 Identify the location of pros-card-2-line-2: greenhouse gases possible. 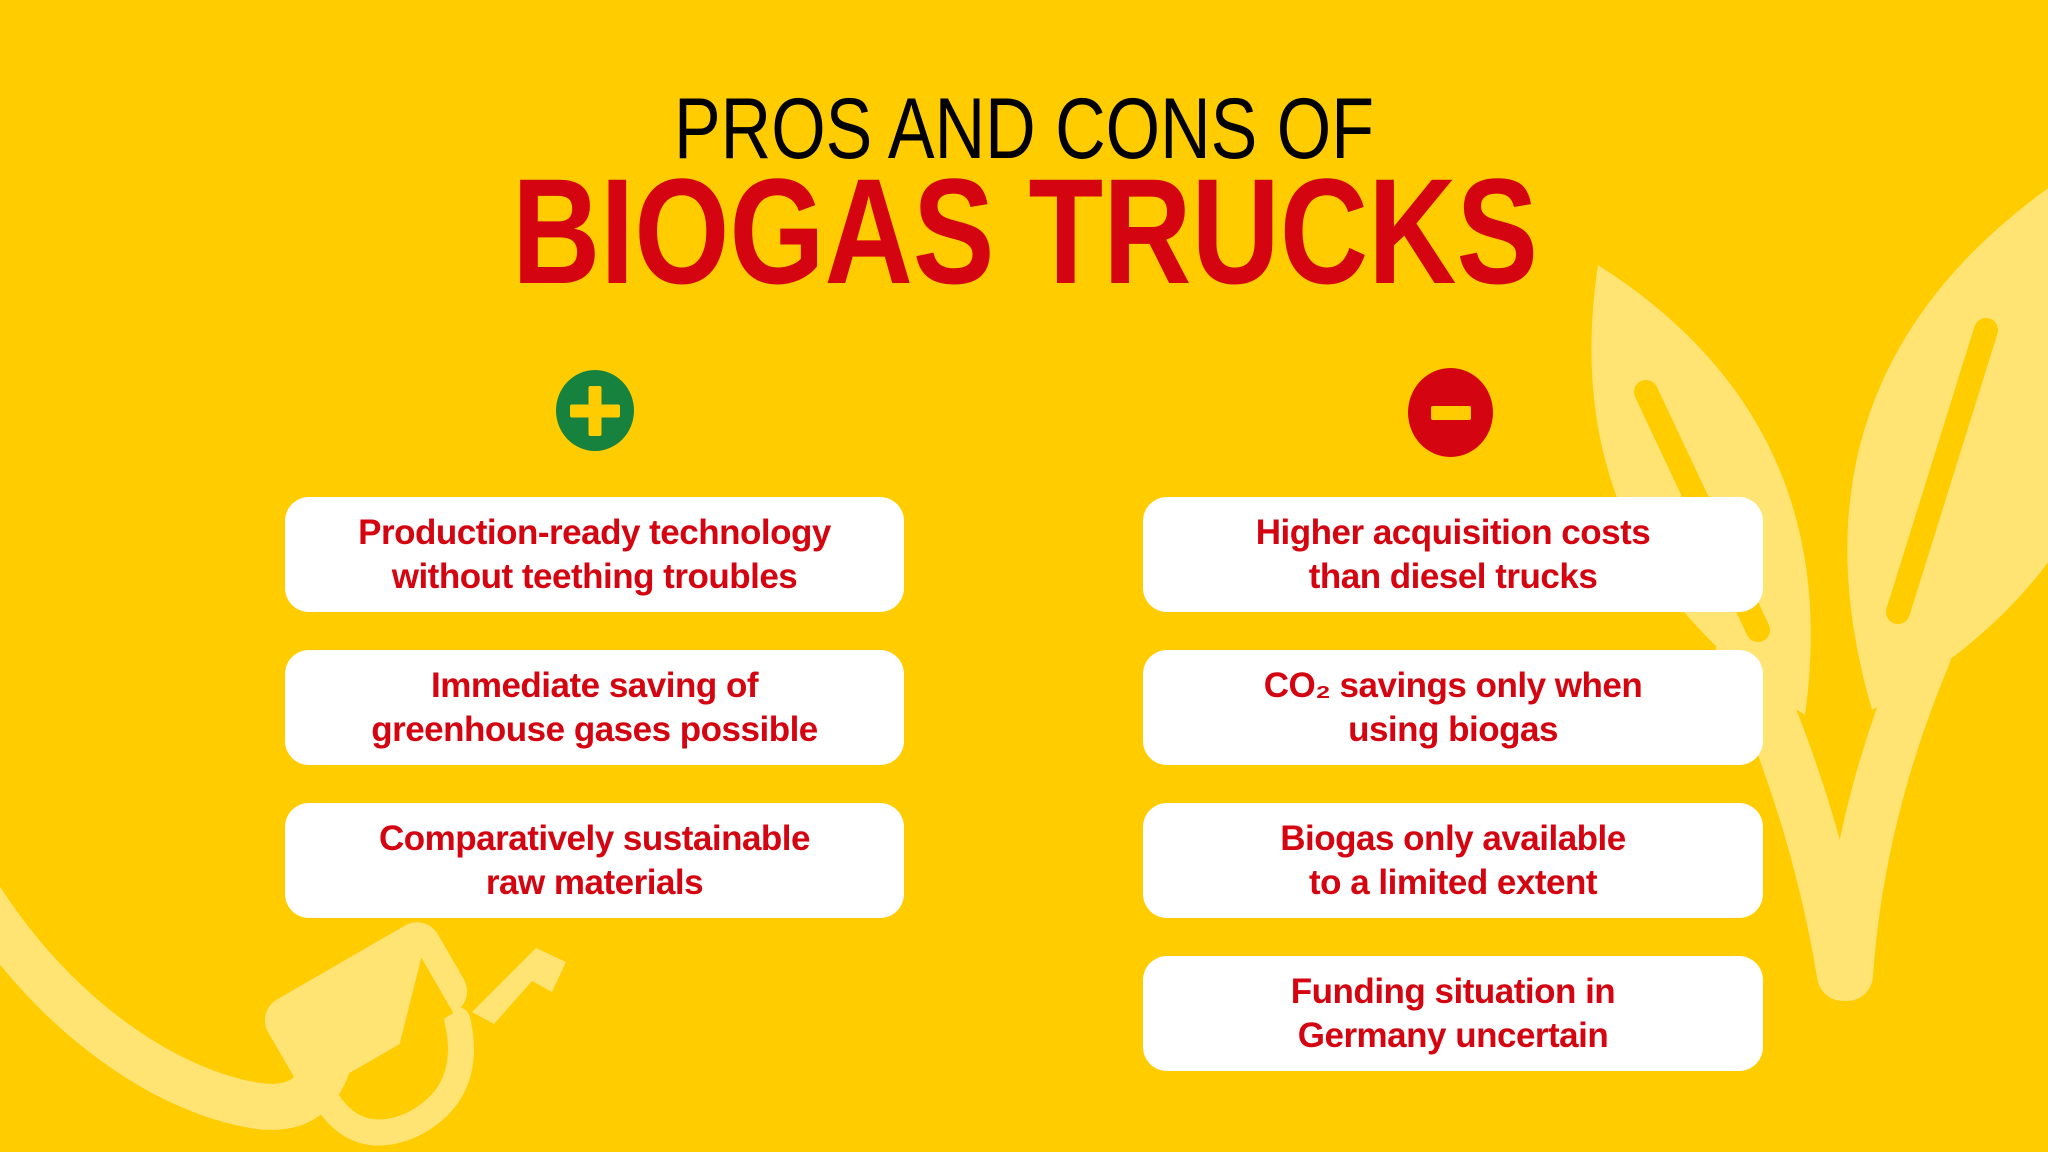
(594, 729).